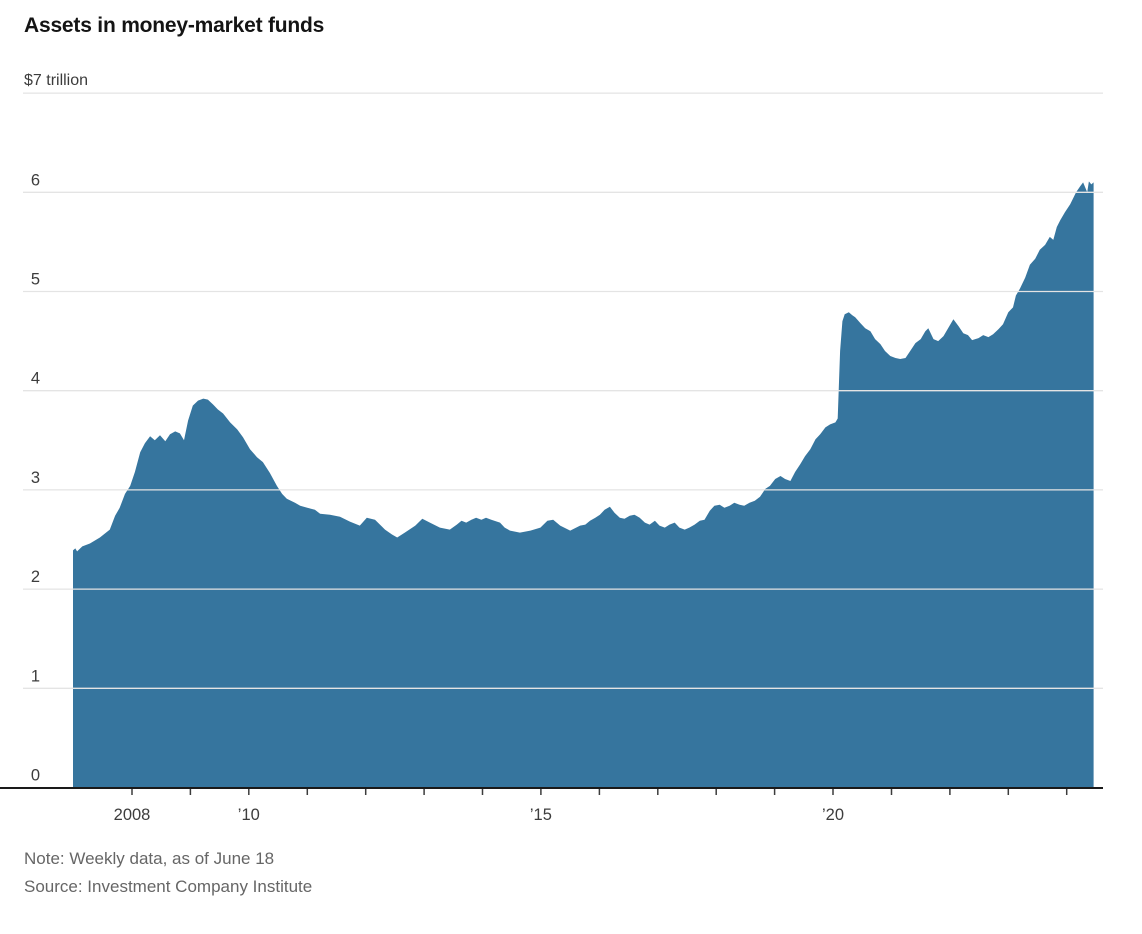  What do you see at coordinates (249, 815) in the screenshot?
I see `x-axis-label-2010: ’10` at bounding box center [249, 815].